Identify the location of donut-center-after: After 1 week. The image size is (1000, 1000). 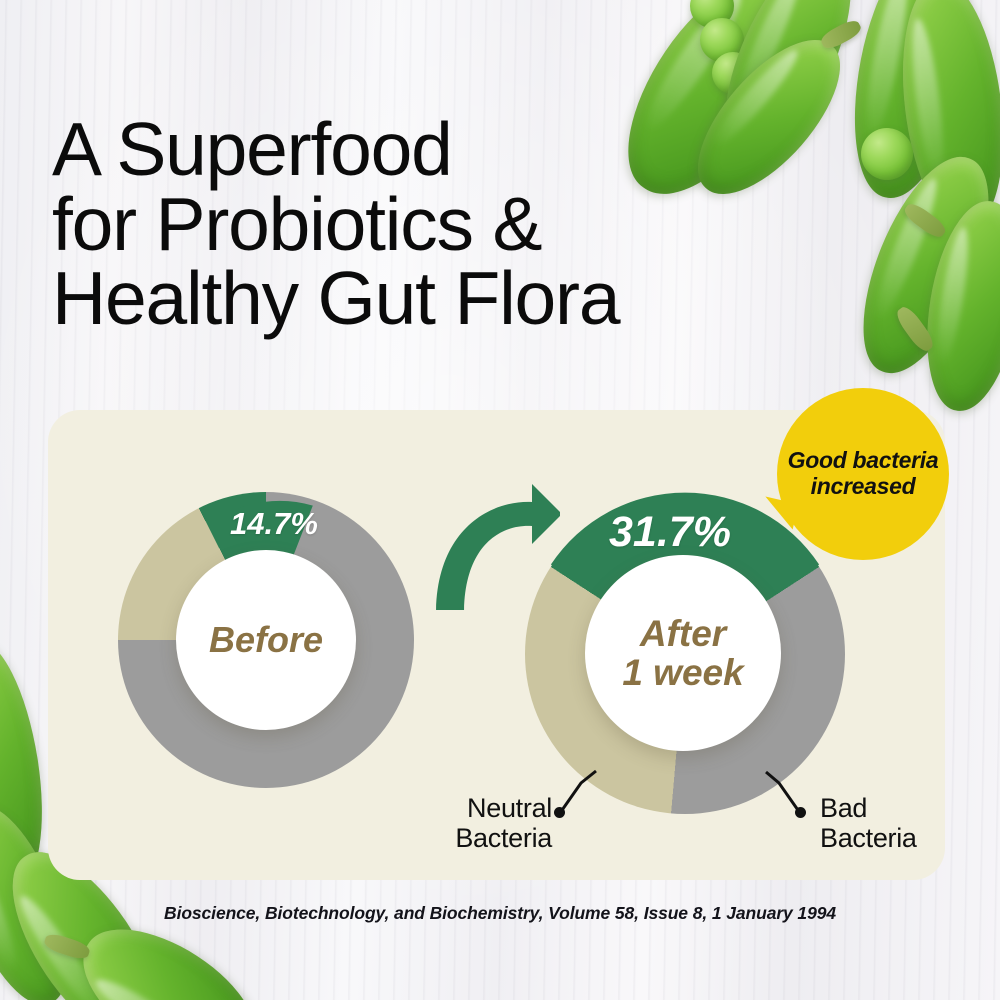
(683, 653).